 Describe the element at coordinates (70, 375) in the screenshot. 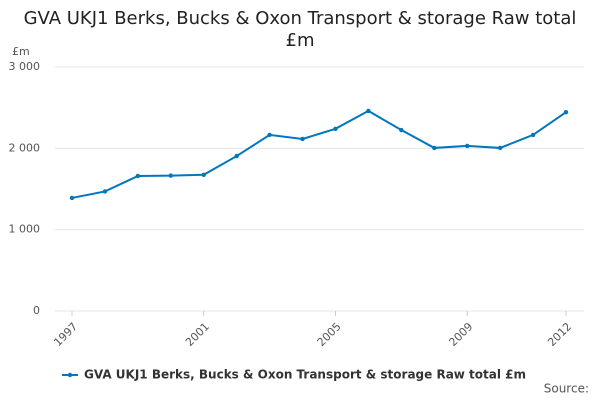

I see `legend-marker` at that location.